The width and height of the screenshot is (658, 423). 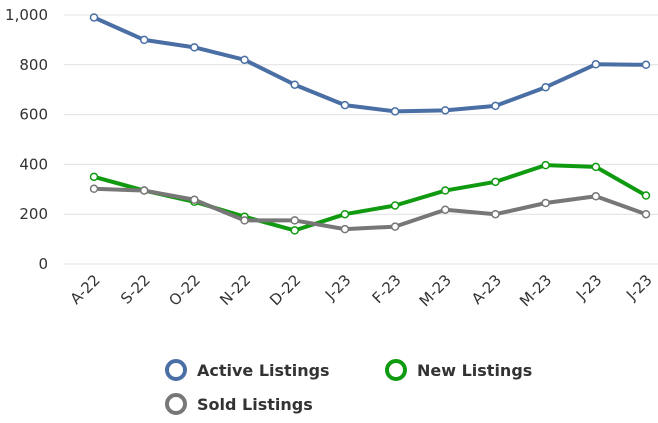 What do you see at coordinates (255, 404) in the screenshot?
I see `legend-label: Sold Listings` at bounding box center [255, 404].